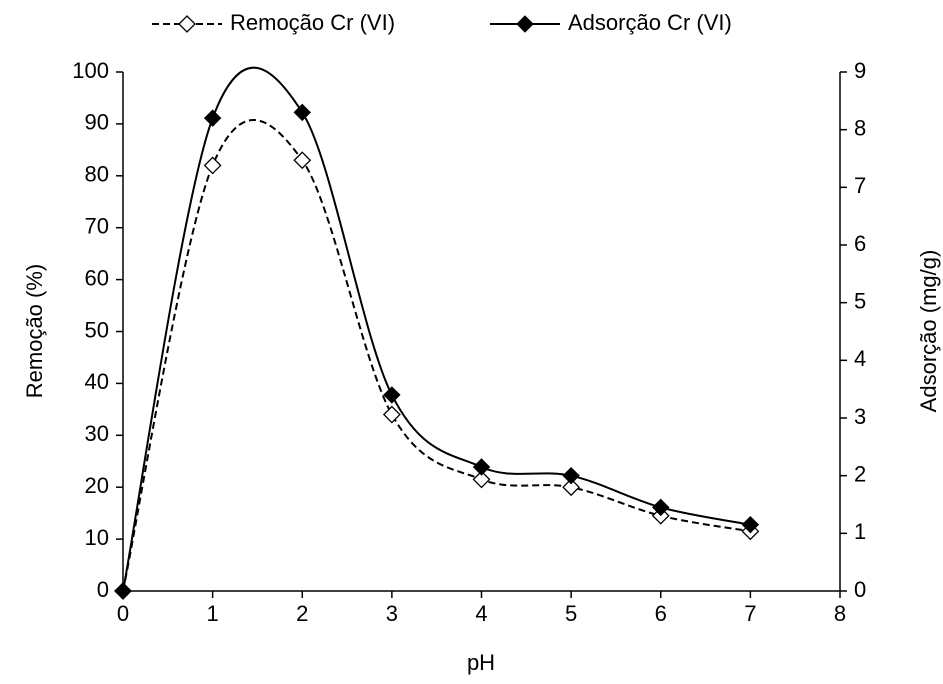 The width and height of the screenshot is (943, 684). Describe the element at coordinates (860, 531) in the screenshot. I see `y2-tick-label: 1` at that location.